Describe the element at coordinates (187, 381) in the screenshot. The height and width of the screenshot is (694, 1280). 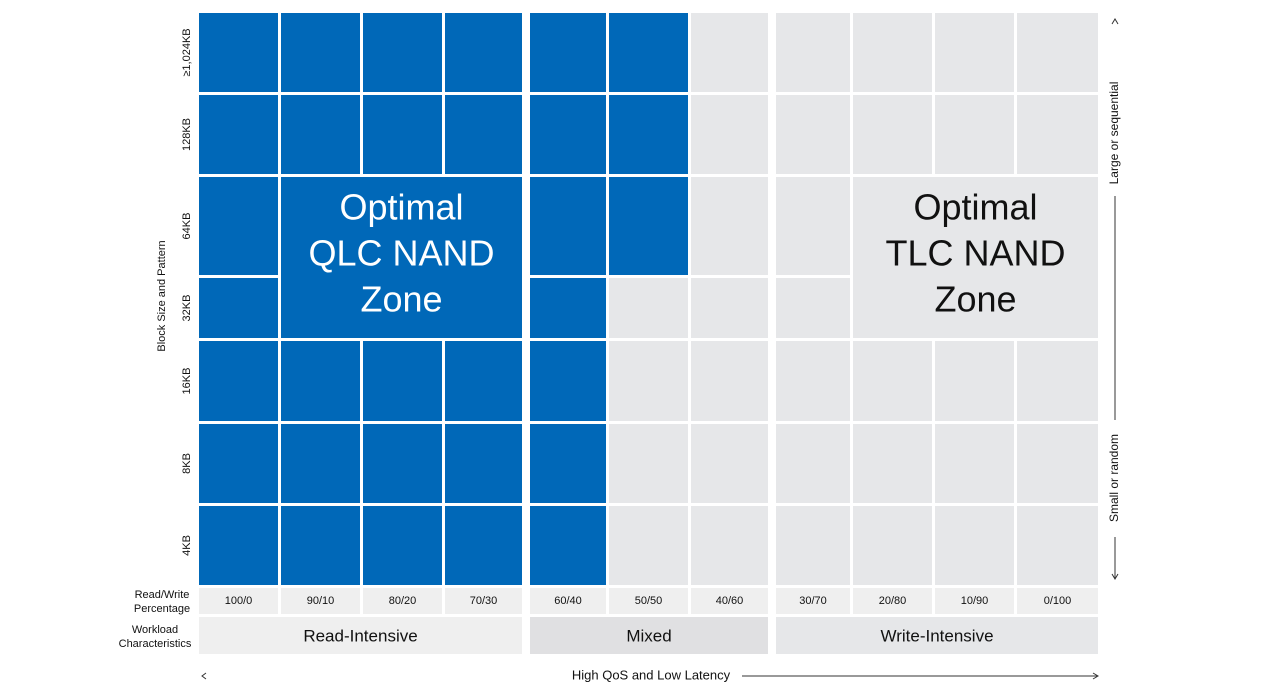
I see `row-label: 16KB` at that location.